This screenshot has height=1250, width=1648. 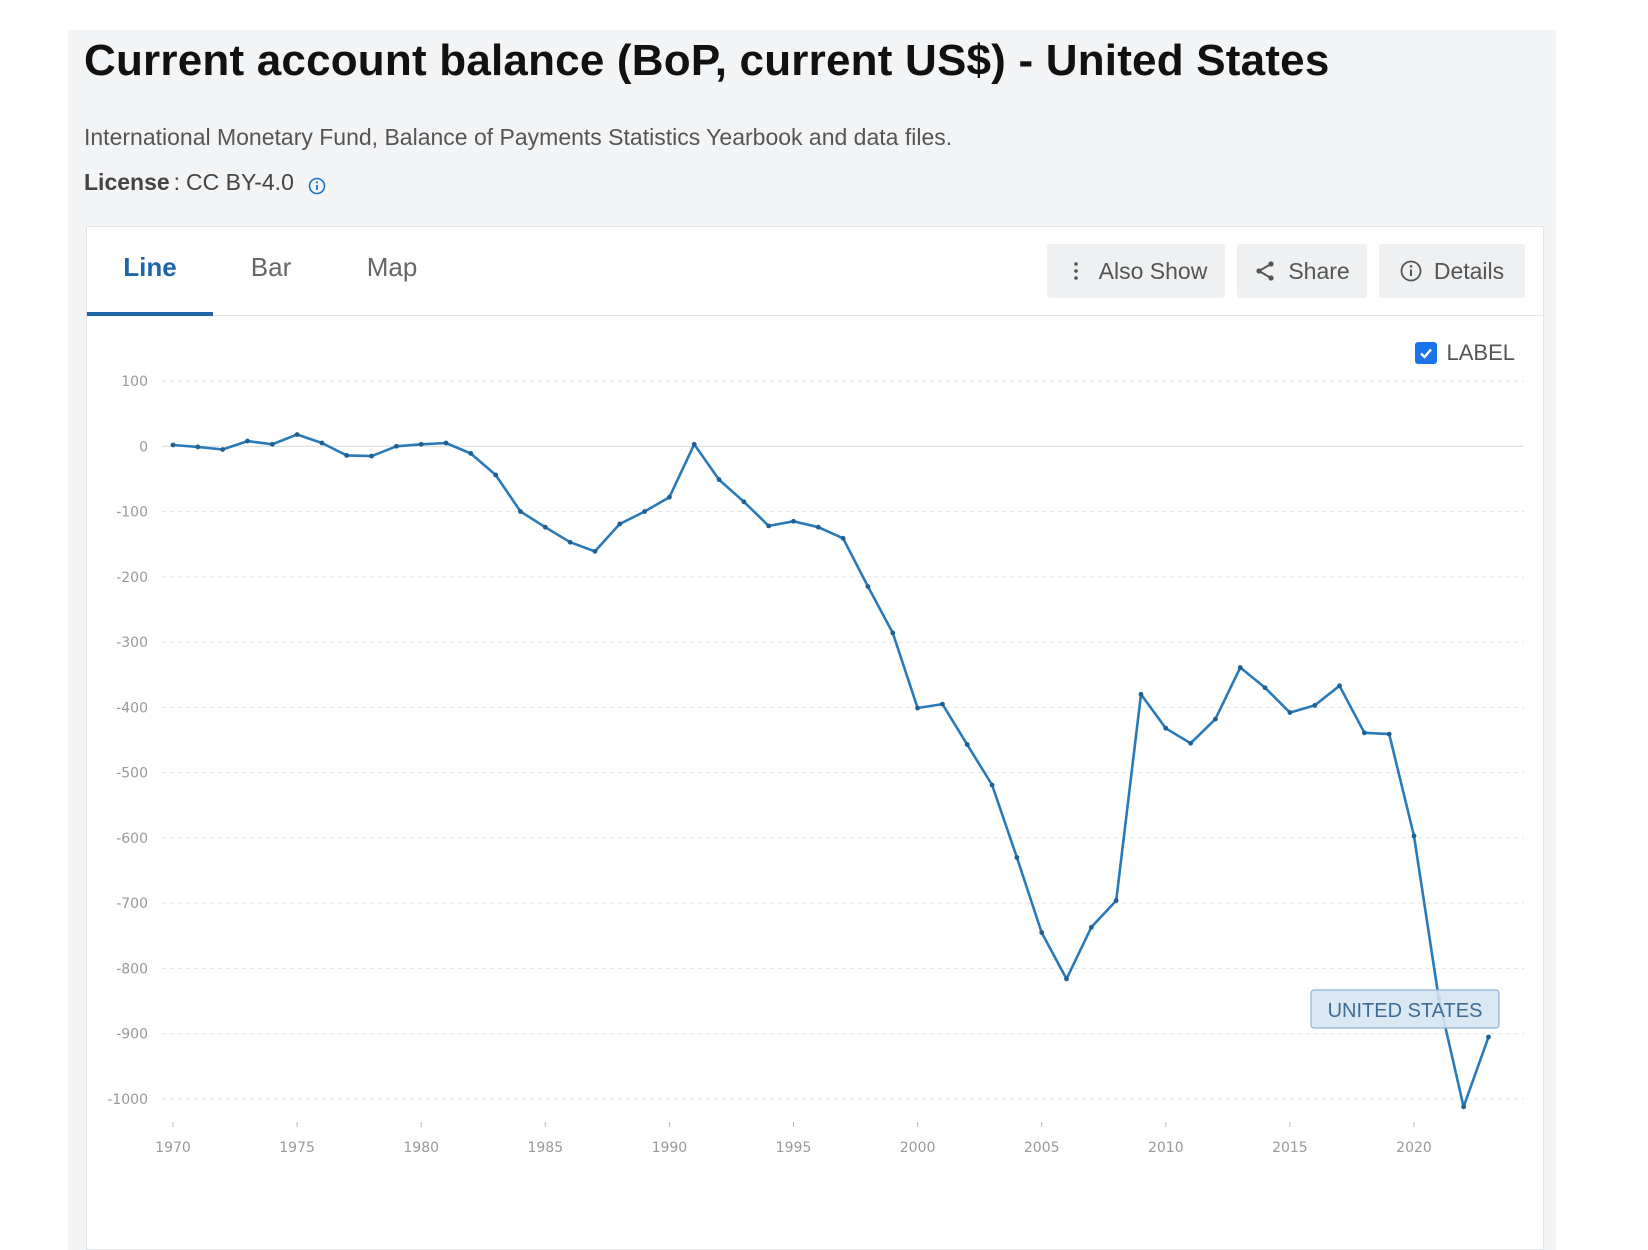 I want to click on tab-line: Line, so click(x=150, y=271).